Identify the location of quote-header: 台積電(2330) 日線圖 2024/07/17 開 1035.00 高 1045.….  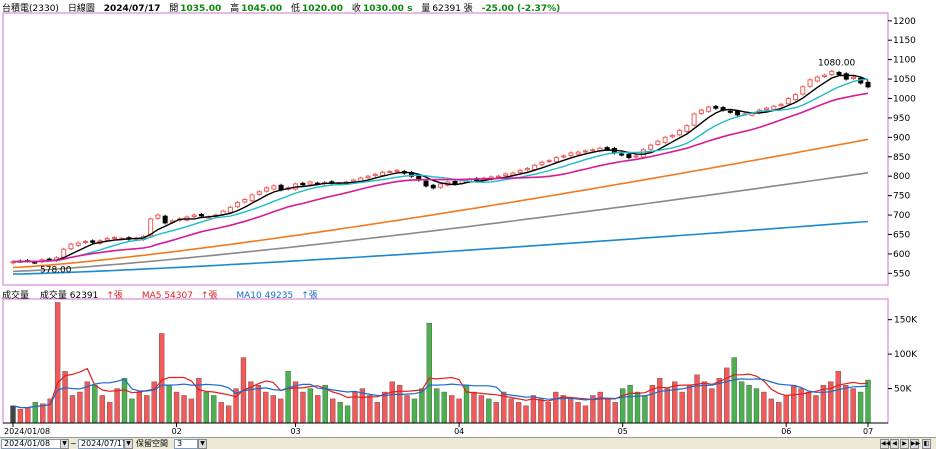
(284, 7).